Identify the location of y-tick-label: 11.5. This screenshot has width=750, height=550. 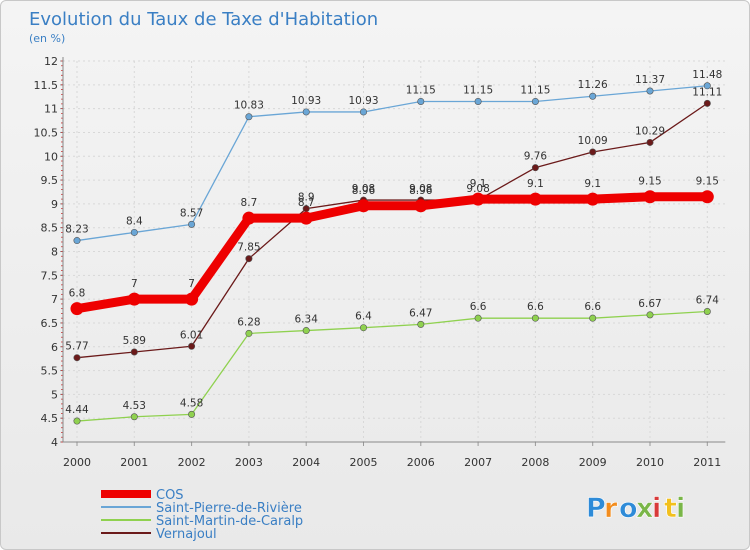
(46, 85).